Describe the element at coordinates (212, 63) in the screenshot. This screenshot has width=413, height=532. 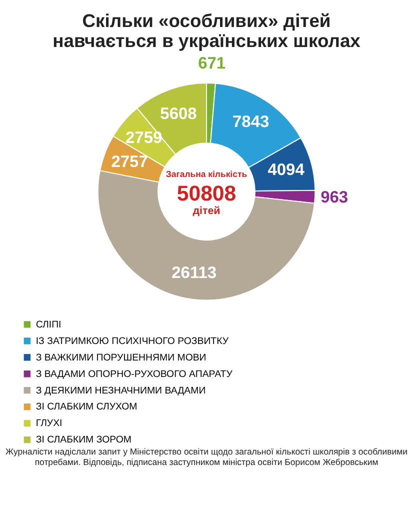
I see `data-label: 671` at that location.